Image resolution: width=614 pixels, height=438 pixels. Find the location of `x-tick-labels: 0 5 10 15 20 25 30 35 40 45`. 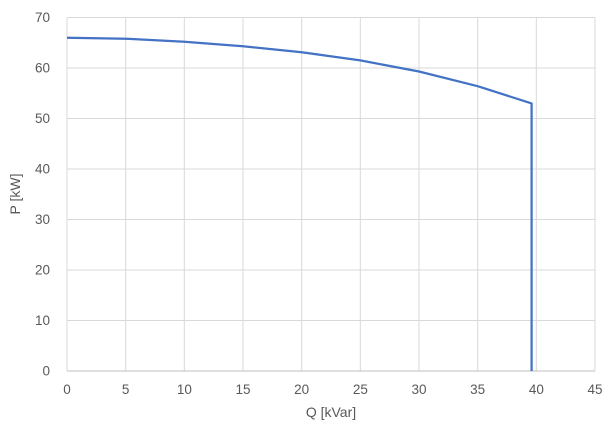

x-tick-labels: 0 5 10 15 20 25 30 35 40 45 is located at coordinates (332, 389).